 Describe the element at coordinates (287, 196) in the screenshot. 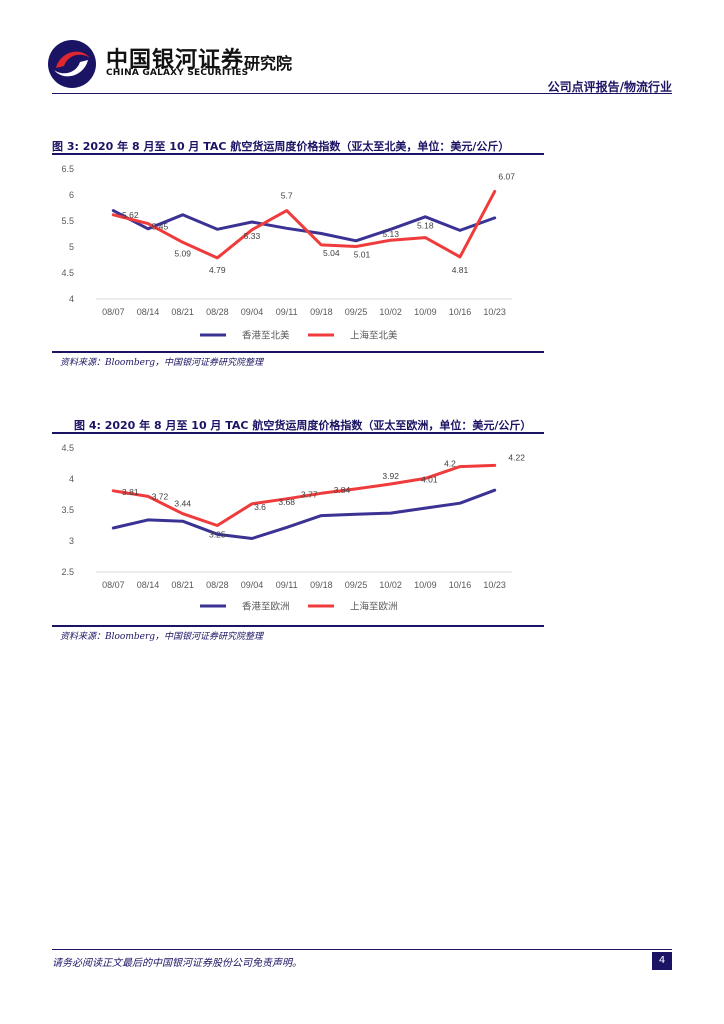

I see `data-label: 5.7` at that location.